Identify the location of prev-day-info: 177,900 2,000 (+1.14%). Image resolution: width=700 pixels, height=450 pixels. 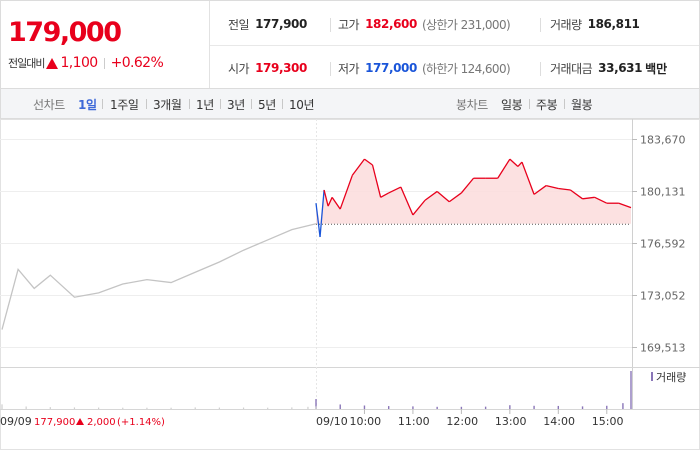
(99, 422).